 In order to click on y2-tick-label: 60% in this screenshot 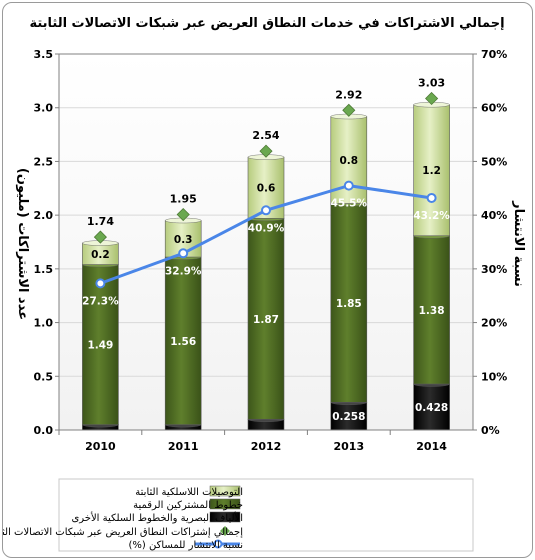, I will do `click(494, 108)`.